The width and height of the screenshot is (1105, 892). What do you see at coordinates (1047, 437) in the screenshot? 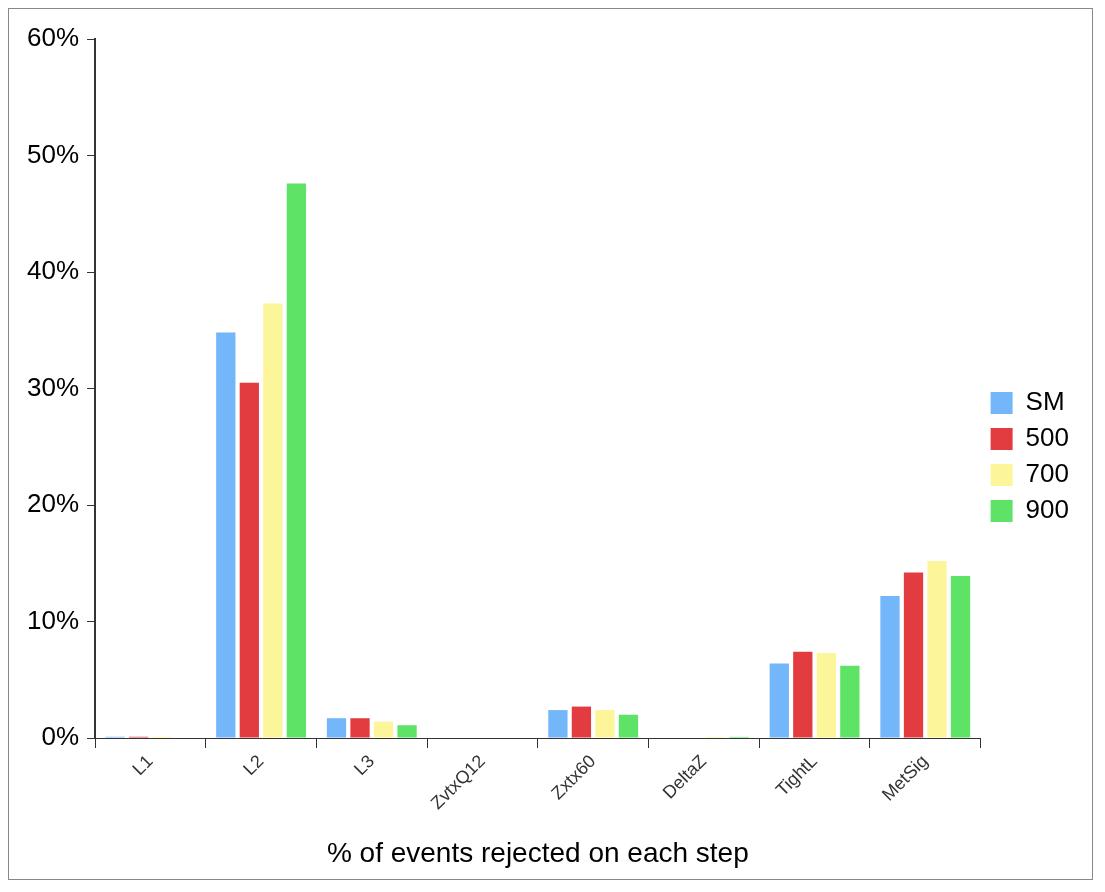
I see `legend-label: 500` at bounding box center [1047, 437].